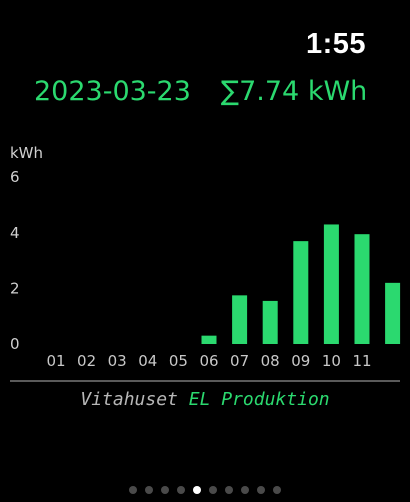  What do you see at coordinates (55, 361) in the screenshot?
I see `x-tick-label: 01` at bounding box center [55, 361].